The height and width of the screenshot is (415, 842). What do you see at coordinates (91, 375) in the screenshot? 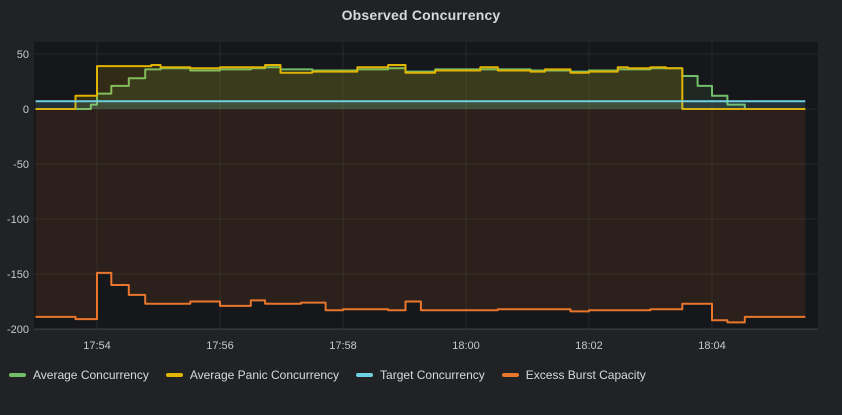
I see `legend-label: Average Concurrency` at bounding box center [91, 375].